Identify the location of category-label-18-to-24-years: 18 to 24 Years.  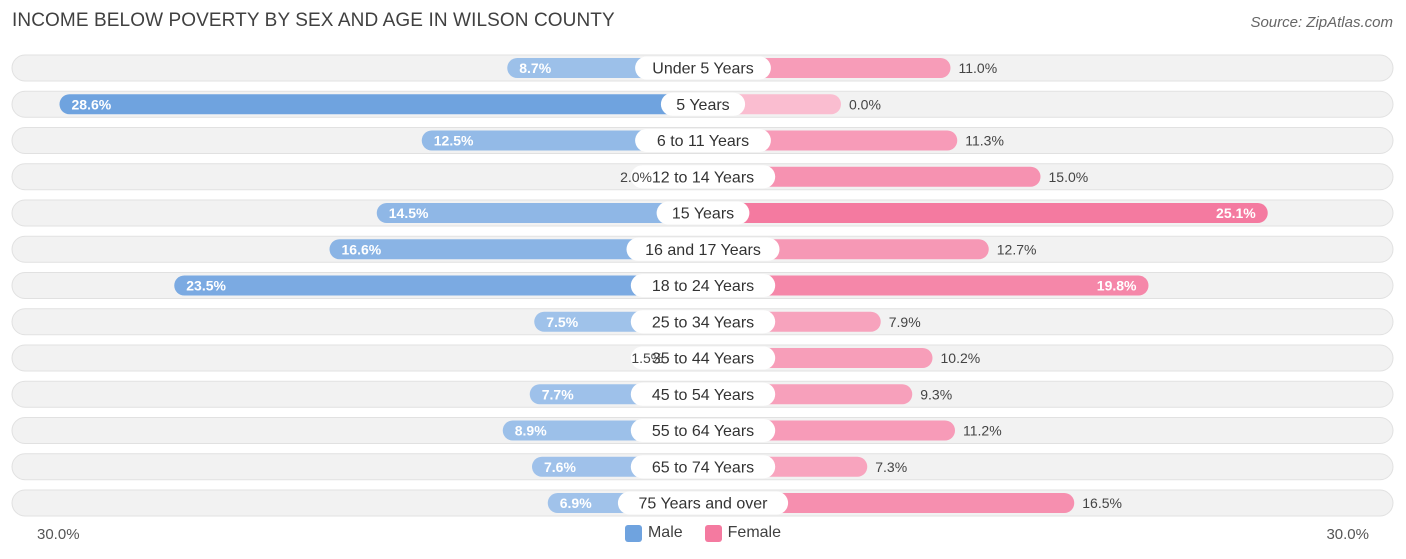
(703, 286).